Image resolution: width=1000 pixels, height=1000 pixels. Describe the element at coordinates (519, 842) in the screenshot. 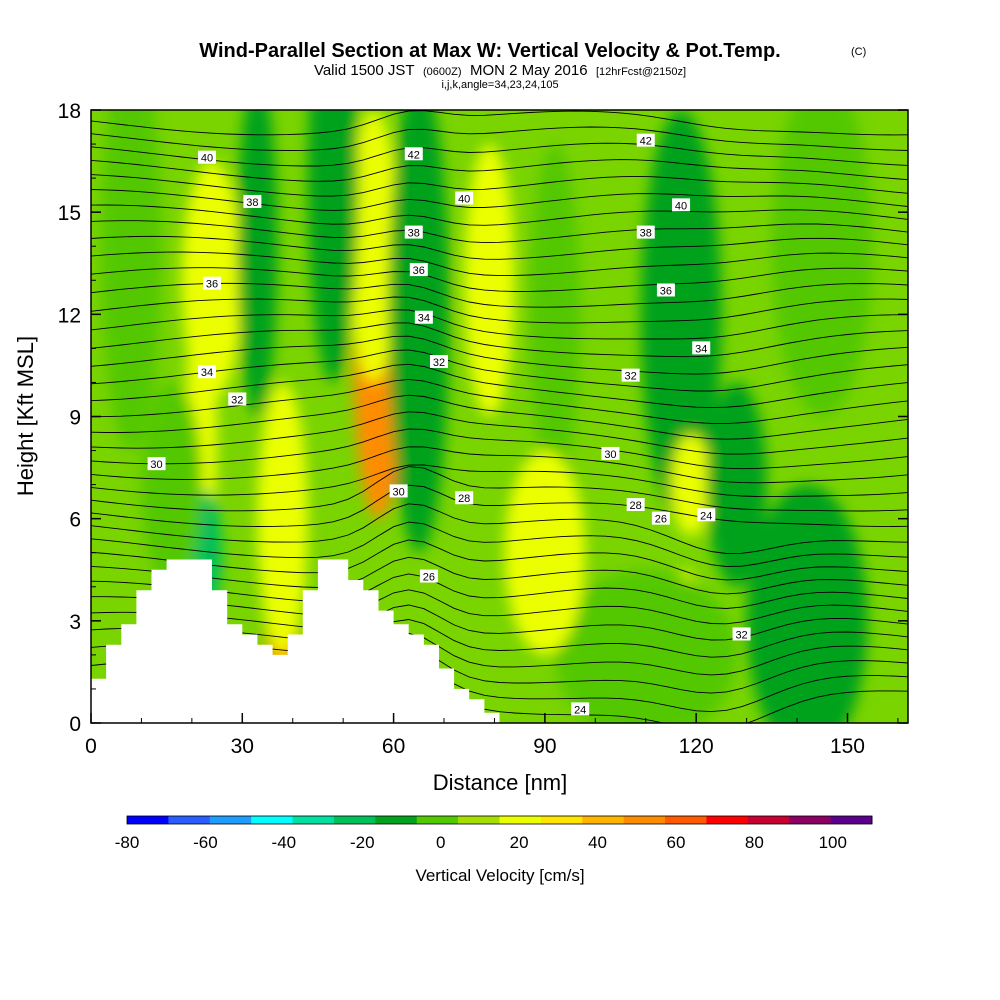

I see `colorbar-tick-label: 20` at that location.